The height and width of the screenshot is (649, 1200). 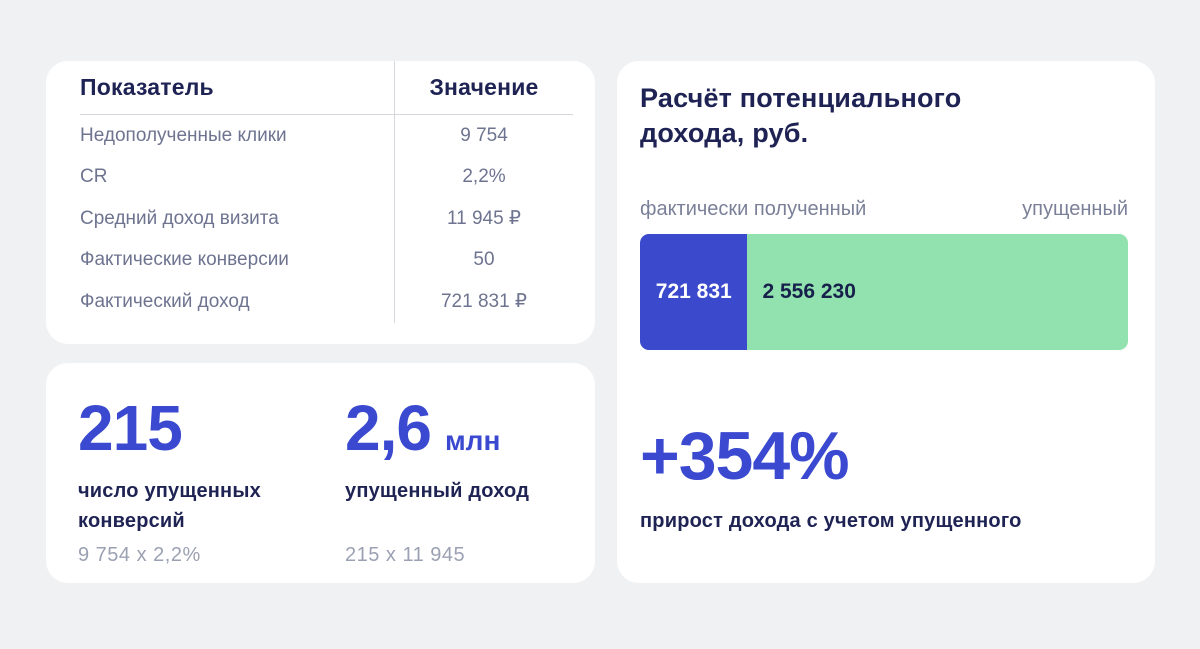 I want to click on stat-big-number: 2,6 млн, so click(x=470, y=428).